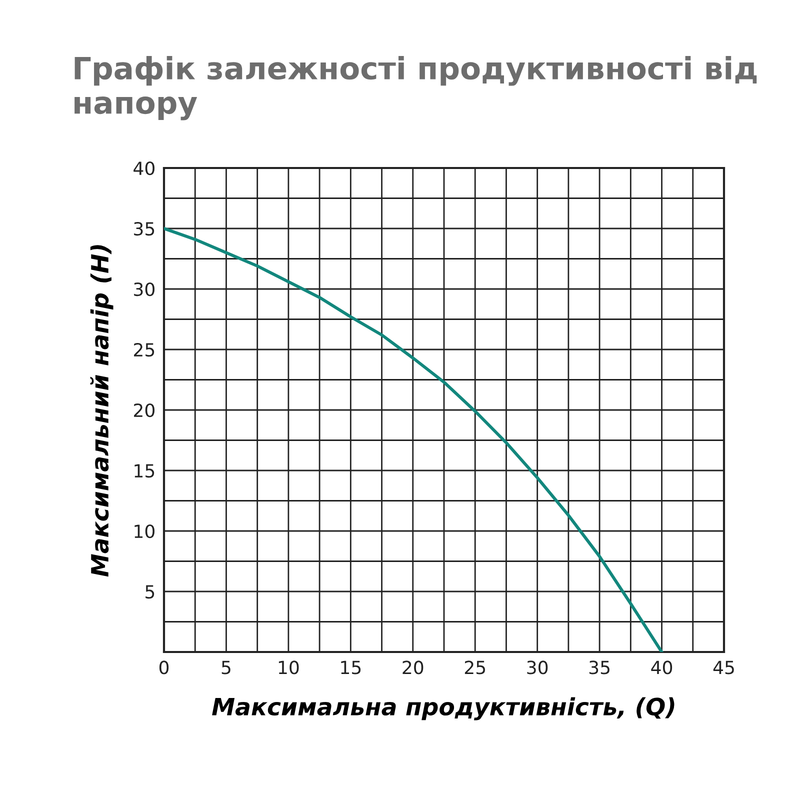  I want to click on y-tick-label: 20, so click(144, 410).